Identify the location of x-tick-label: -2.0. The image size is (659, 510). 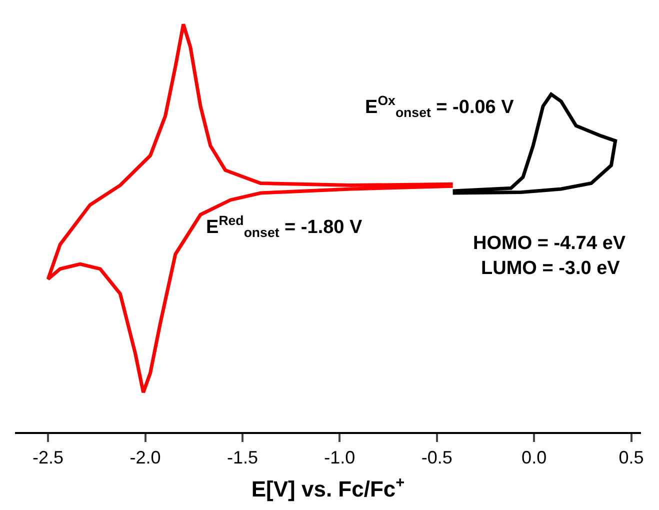
(145, 457).